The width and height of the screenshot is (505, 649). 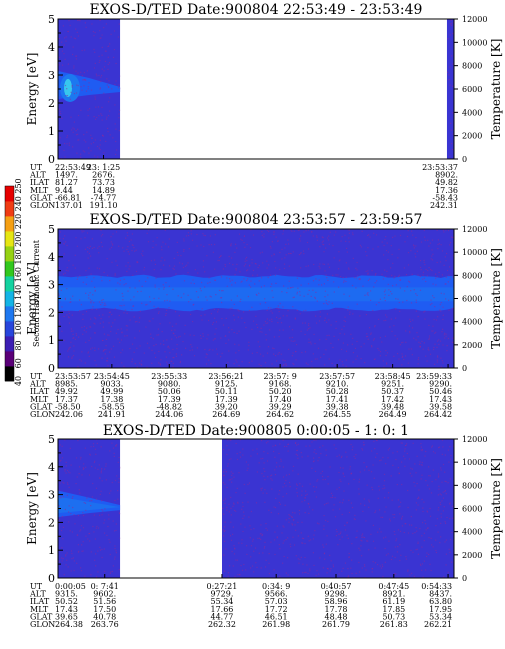 I want to click on orbit-value: 264.55, so click(x=337, y=414).